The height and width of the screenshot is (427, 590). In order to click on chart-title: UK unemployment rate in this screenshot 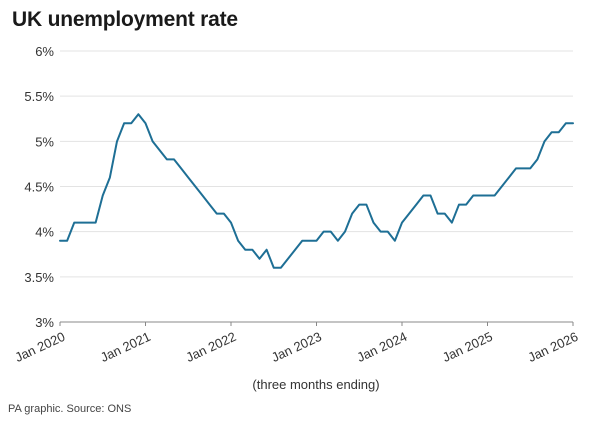, I will do `click(125, 19)`.